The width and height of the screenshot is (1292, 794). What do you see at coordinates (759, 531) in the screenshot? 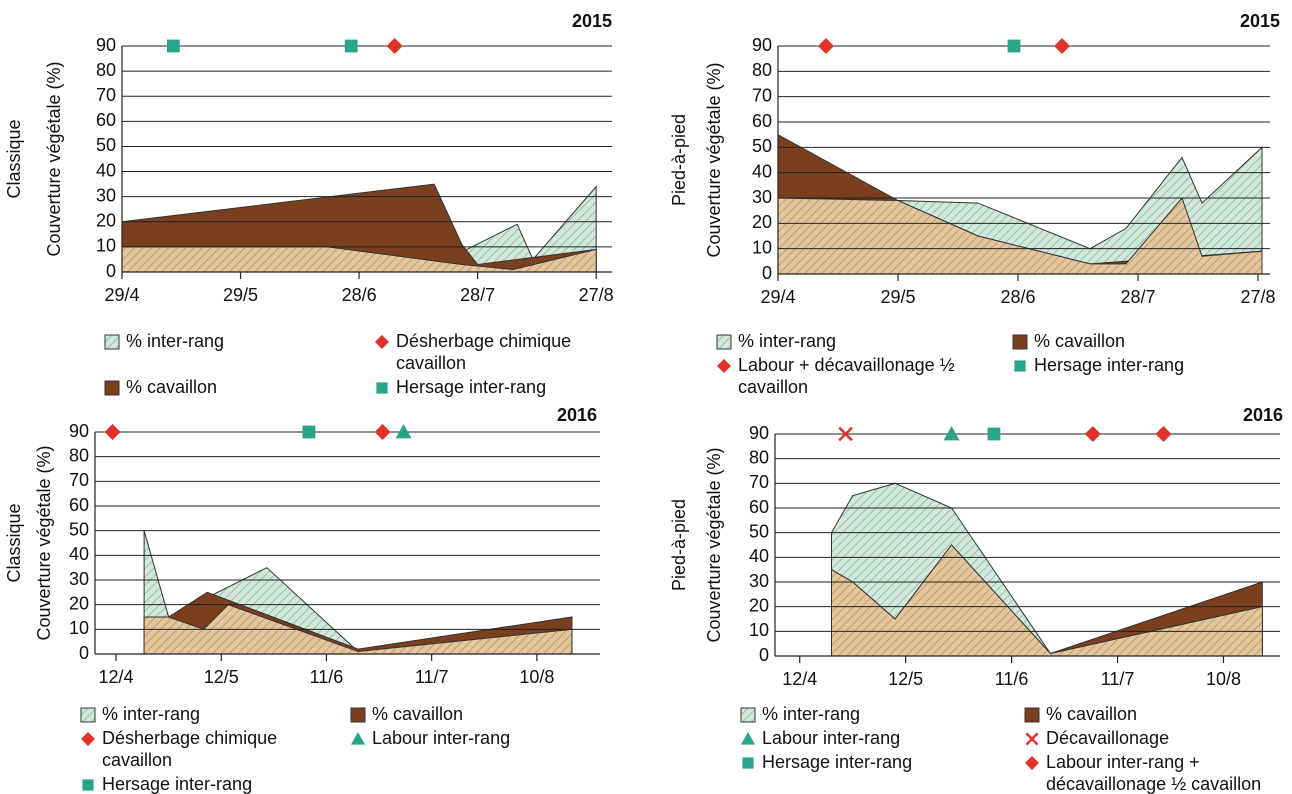
I see `y-tick-label: 50` at bounding box center [759, 531].